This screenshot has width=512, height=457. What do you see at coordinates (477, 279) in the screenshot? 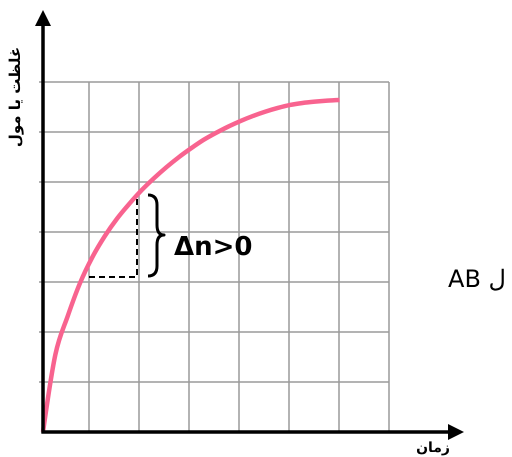
I see `text: ل AB` at bounding box center [477, 279].